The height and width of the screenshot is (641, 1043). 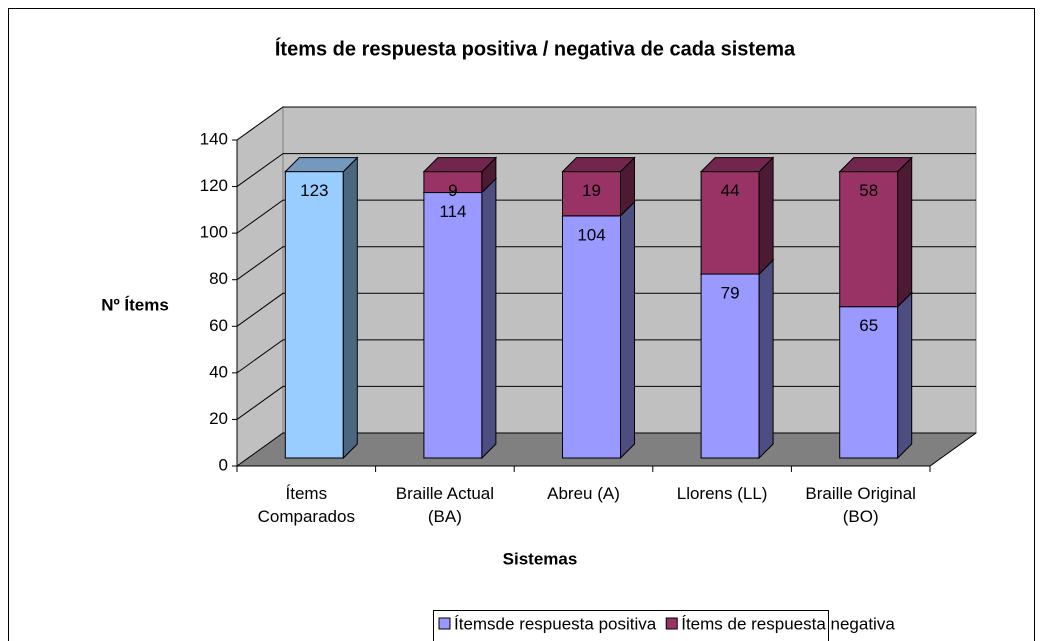 What do you see at coordinates (860, 505) in the screenshot?
I see `x-tick-label: Braille Original (BO)` at bounding box center [860, 505].